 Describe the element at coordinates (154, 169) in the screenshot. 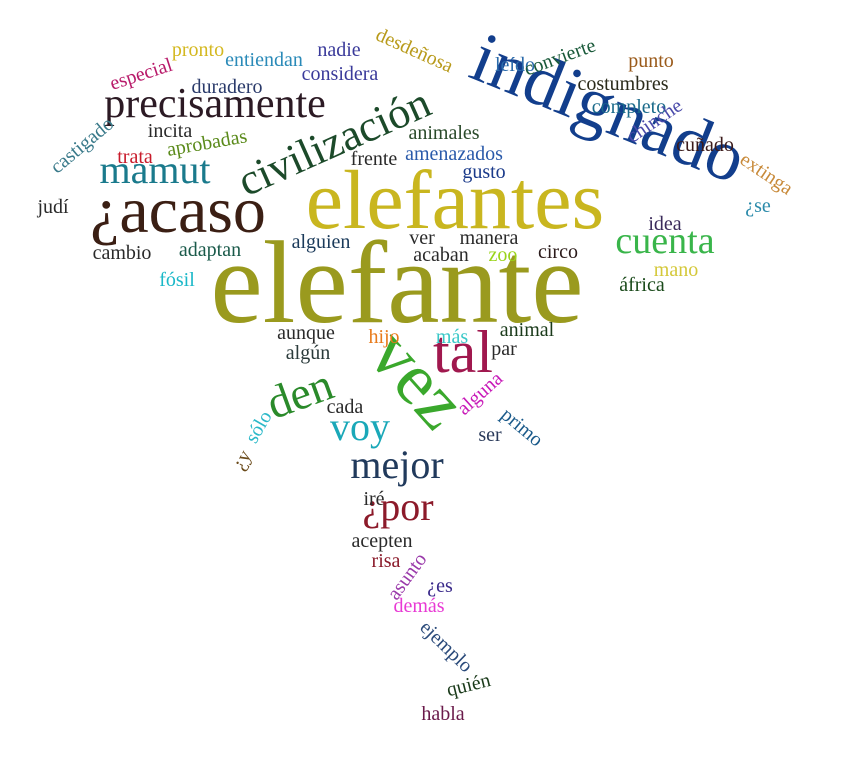

I see `cloud-word: mamut` at that location.